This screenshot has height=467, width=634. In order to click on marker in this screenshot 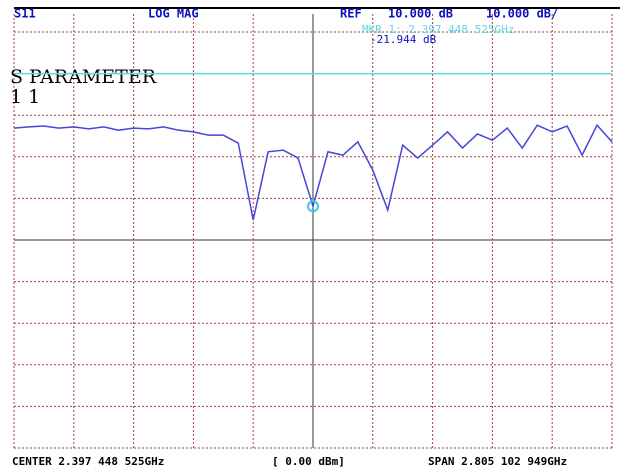, I will do `click(313, 206)`.